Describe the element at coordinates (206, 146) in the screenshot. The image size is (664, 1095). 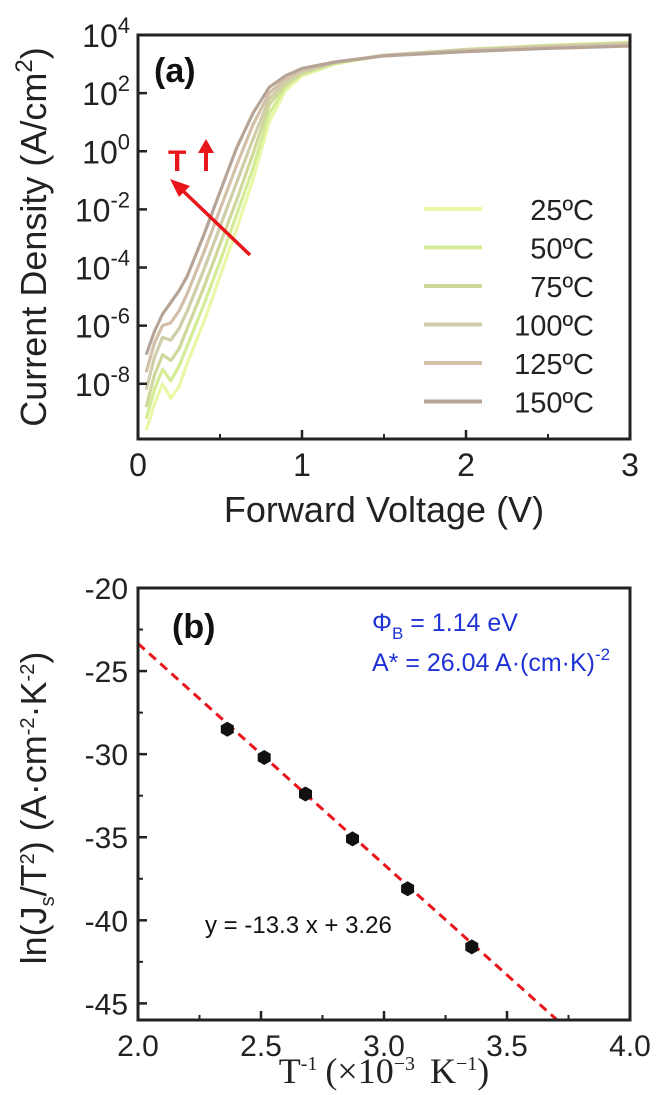
I see `a-up-arrow-head` at that location.